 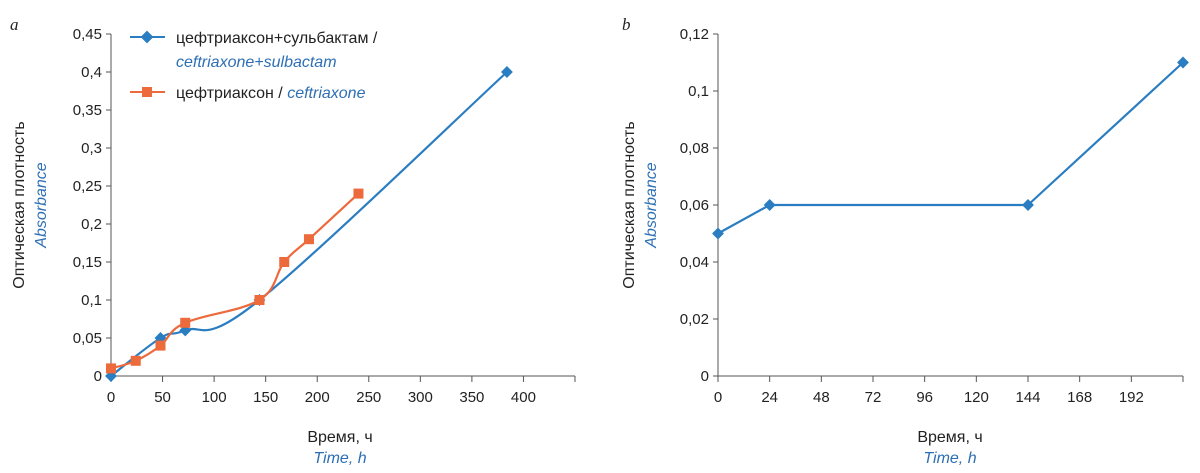 What do you see at coordinates (1027, 397) in the screenshot?
I see `x-tick-label: 144` at bounding box center [1027, 397].